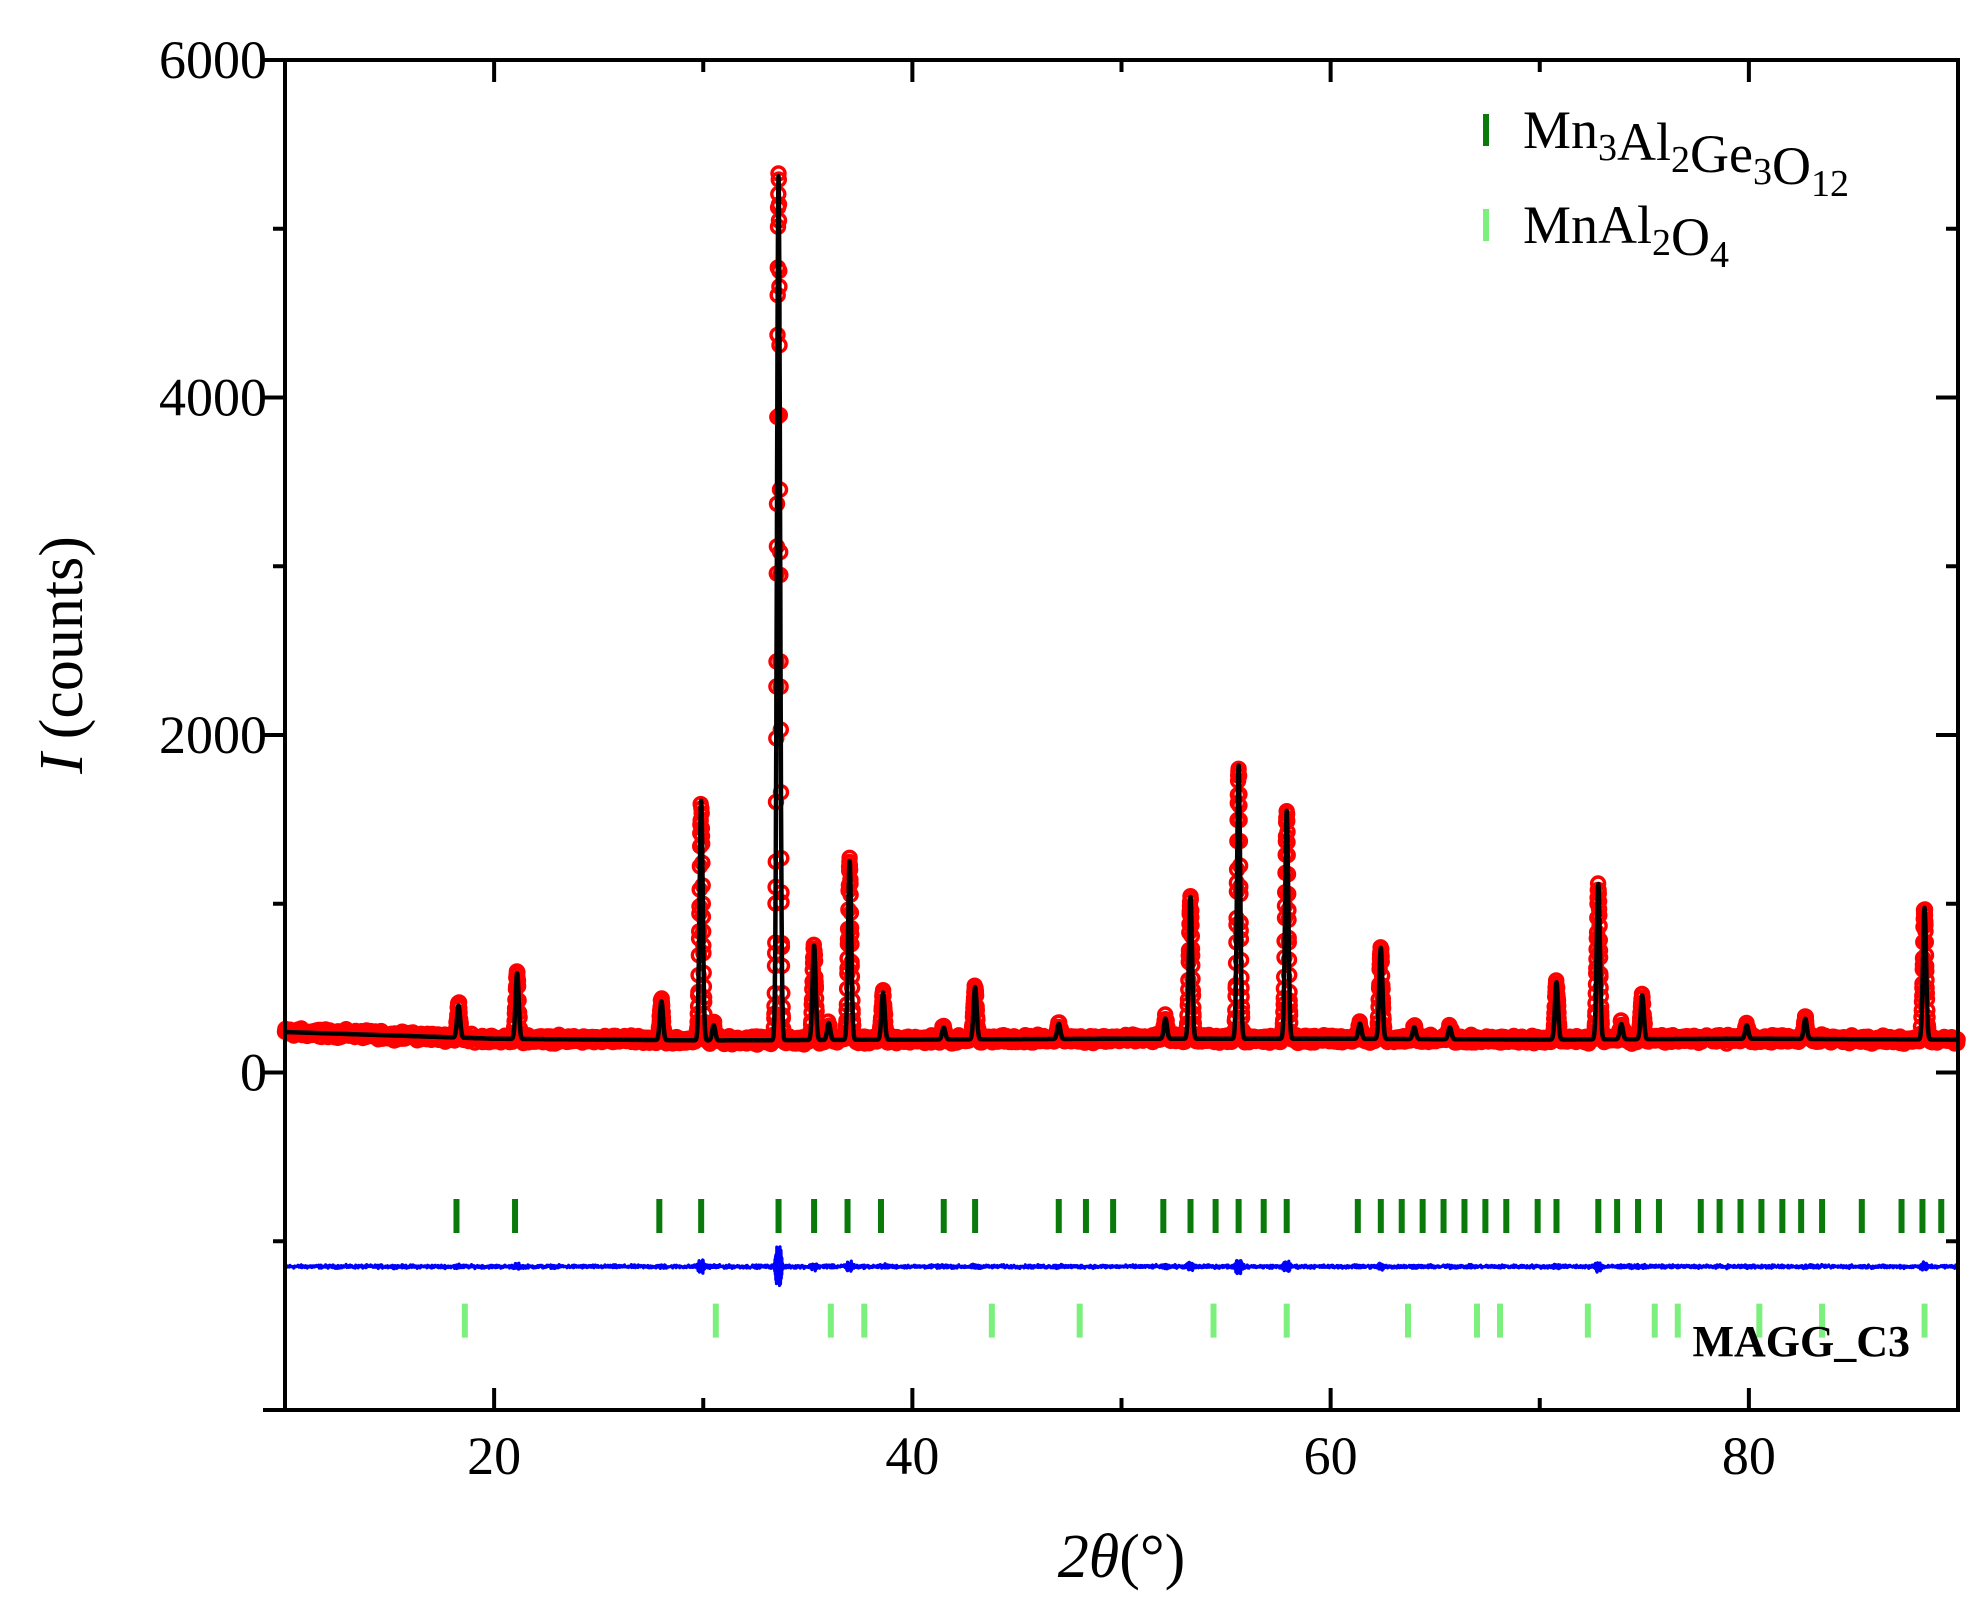  What do you see at coordinates (1152, 1557) in the screenshot?
I see `x-axis-title-unit: (°)` at bounding box center [1152, 1557].